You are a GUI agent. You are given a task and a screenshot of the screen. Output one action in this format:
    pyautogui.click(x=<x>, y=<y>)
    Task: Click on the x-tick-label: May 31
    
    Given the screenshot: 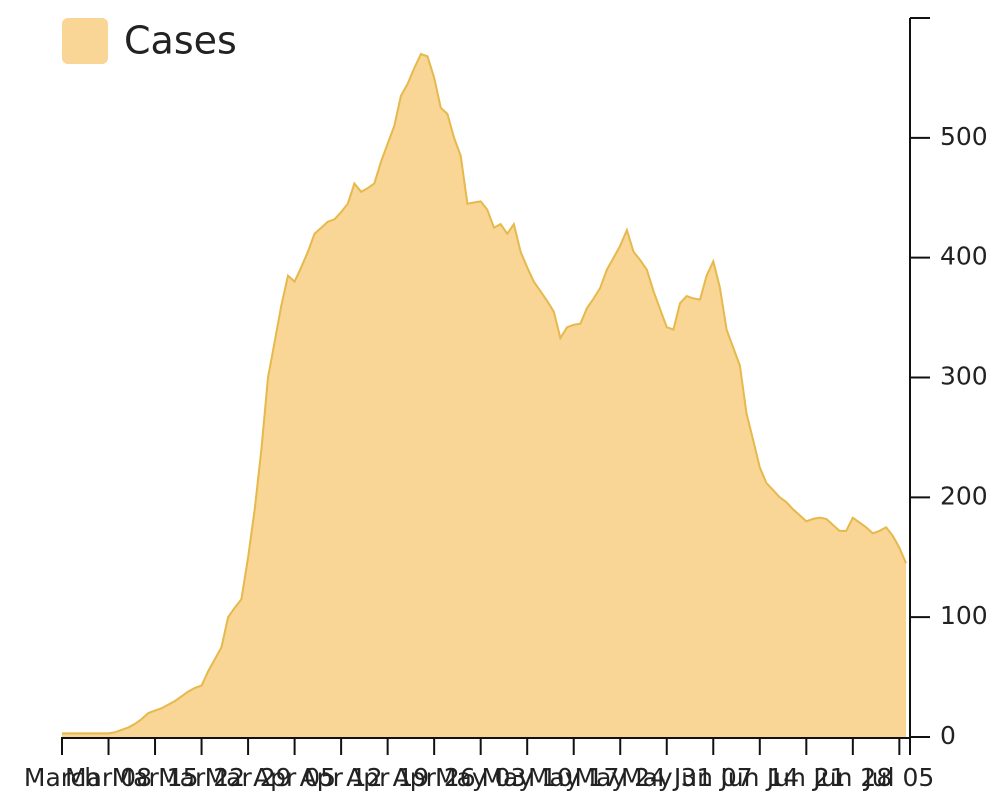 What is the action you would take?
    pyautogui.click(x=666, y=777)
    